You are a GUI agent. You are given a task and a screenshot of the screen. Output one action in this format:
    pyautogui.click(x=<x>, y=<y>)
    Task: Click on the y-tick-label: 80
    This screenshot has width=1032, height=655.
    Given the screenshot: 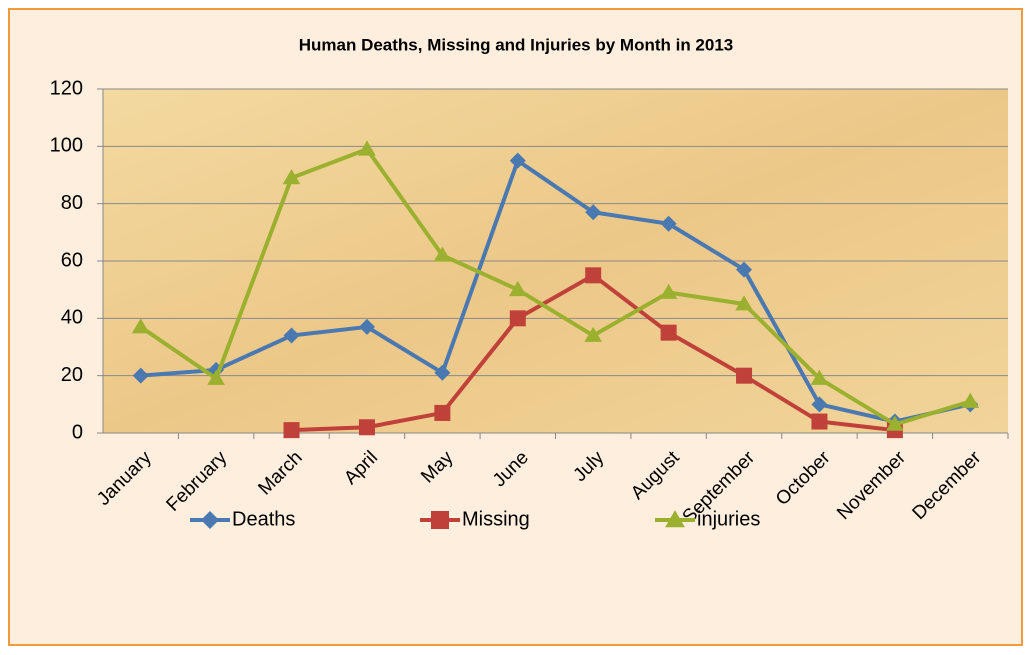 What is the action you would take?
    pyautogui.click(x=72, y=203)
    